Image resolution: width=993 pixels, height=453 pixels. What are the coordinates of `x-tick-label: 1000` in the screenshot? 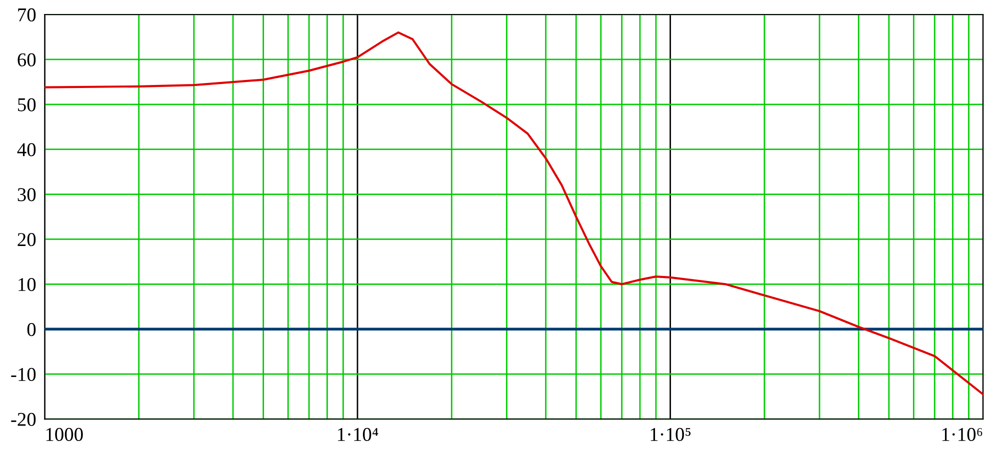 It's located at (64, 435).